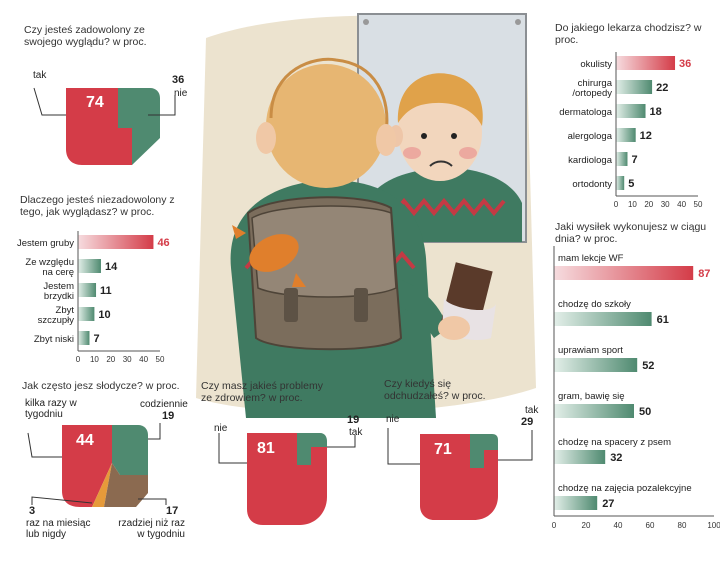  Describe the element at coordinates (317, 273) in the screenshot. I see `backpack` at that location.